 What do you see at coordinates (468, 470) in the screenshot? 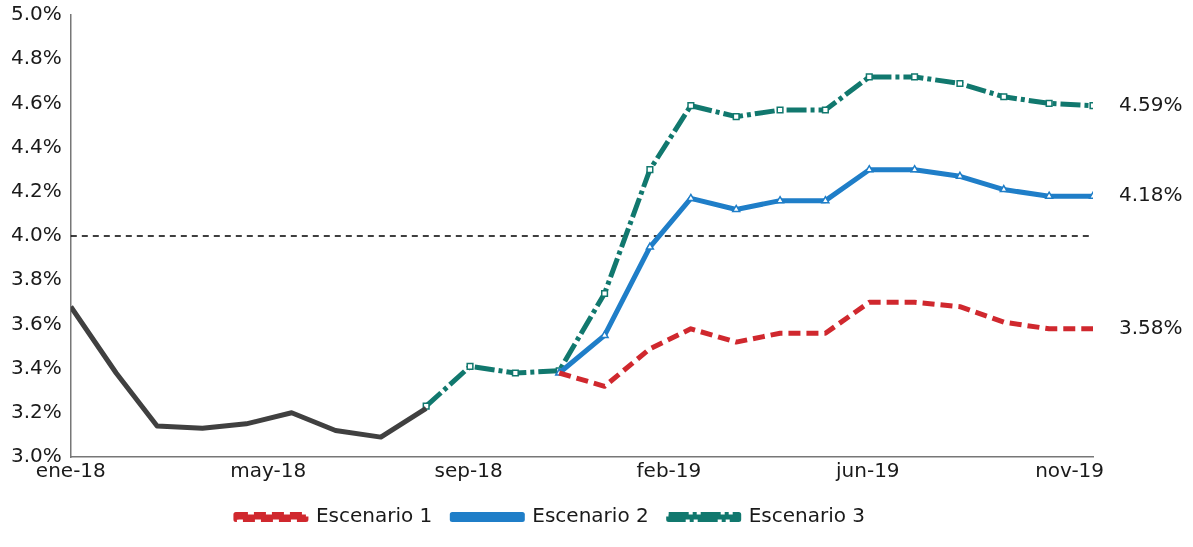
I see `x-tick-label: sep-18` at bounding box center [468, 470].